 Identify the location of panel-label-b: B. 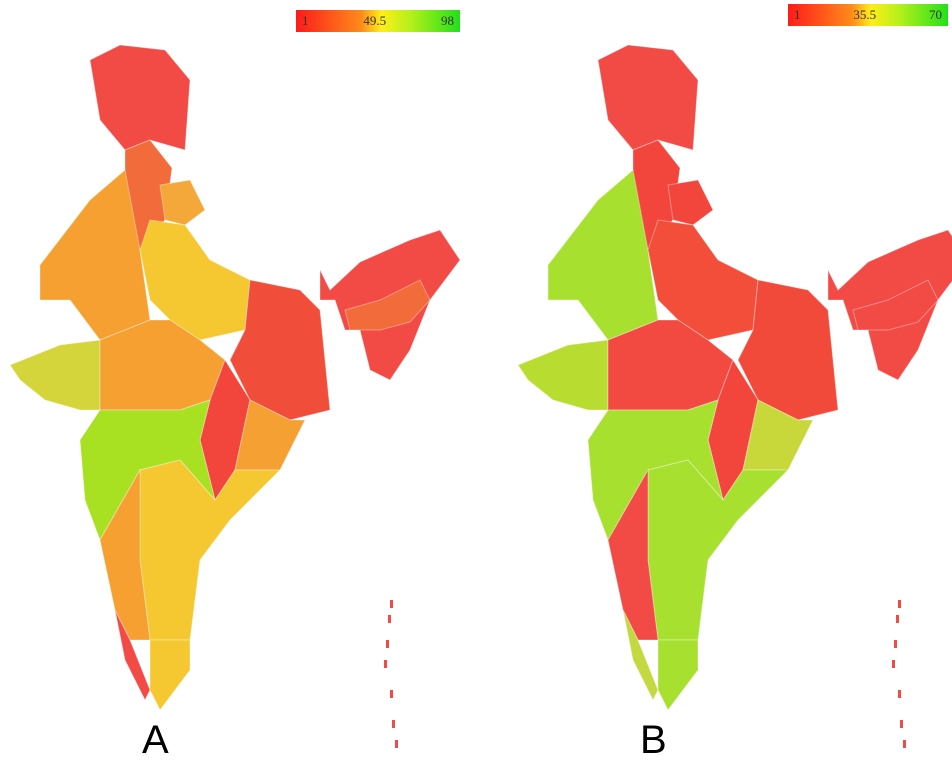
(653, 740).